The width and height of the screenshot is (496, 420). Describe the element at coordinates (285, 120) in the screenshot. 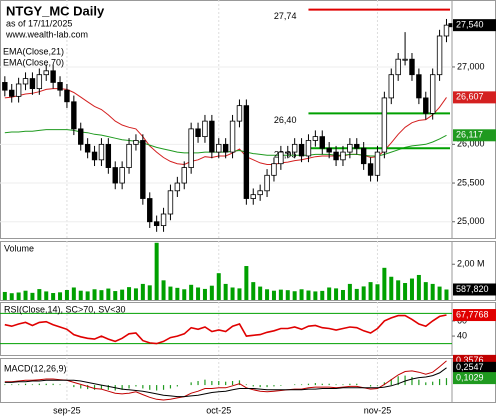

I see `level-label: 26,40` at that location.